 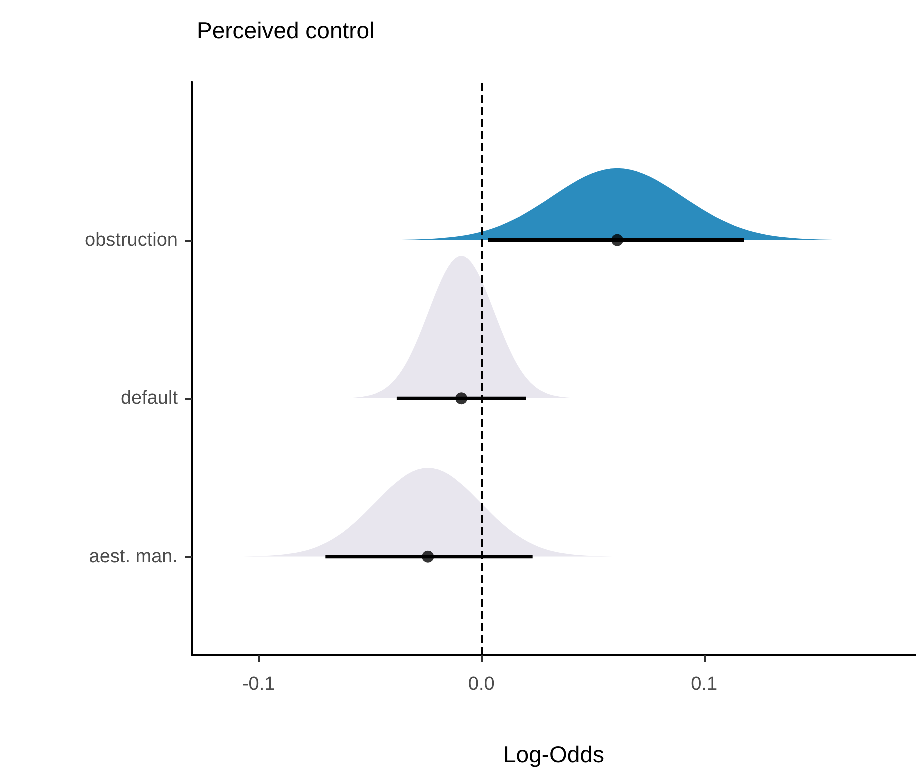 What do you see at coordinates (286, 31) in the screenshot?
I see `chart-title: Perceived control` at bounding box center [286, 31].